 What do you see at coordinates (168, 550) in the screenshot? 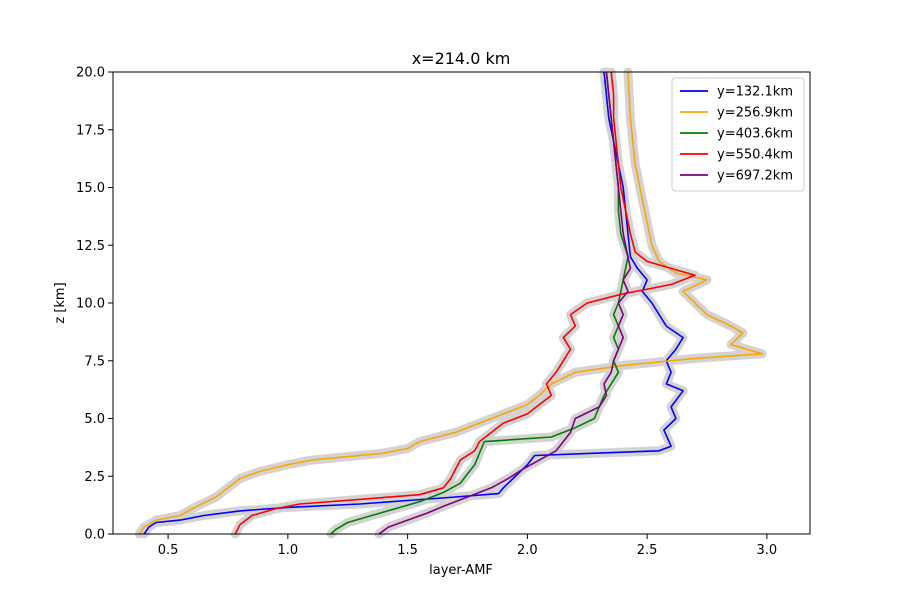
I see `x-tick-label: 0.5` at bounding box center [168, 550].